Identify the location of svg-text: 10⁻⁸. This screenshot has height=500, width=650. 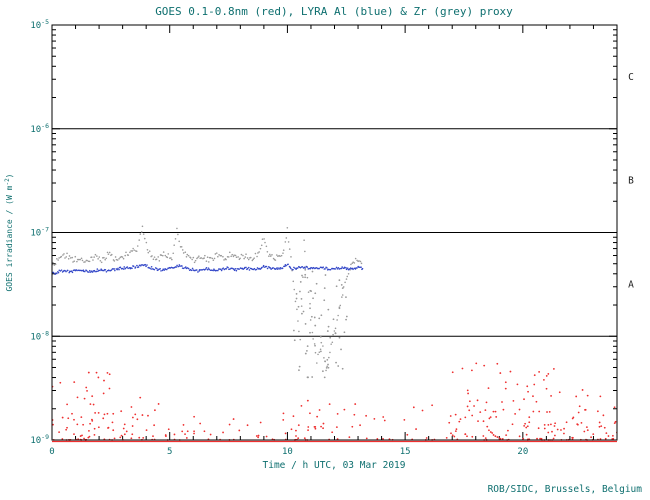
(39, 335).